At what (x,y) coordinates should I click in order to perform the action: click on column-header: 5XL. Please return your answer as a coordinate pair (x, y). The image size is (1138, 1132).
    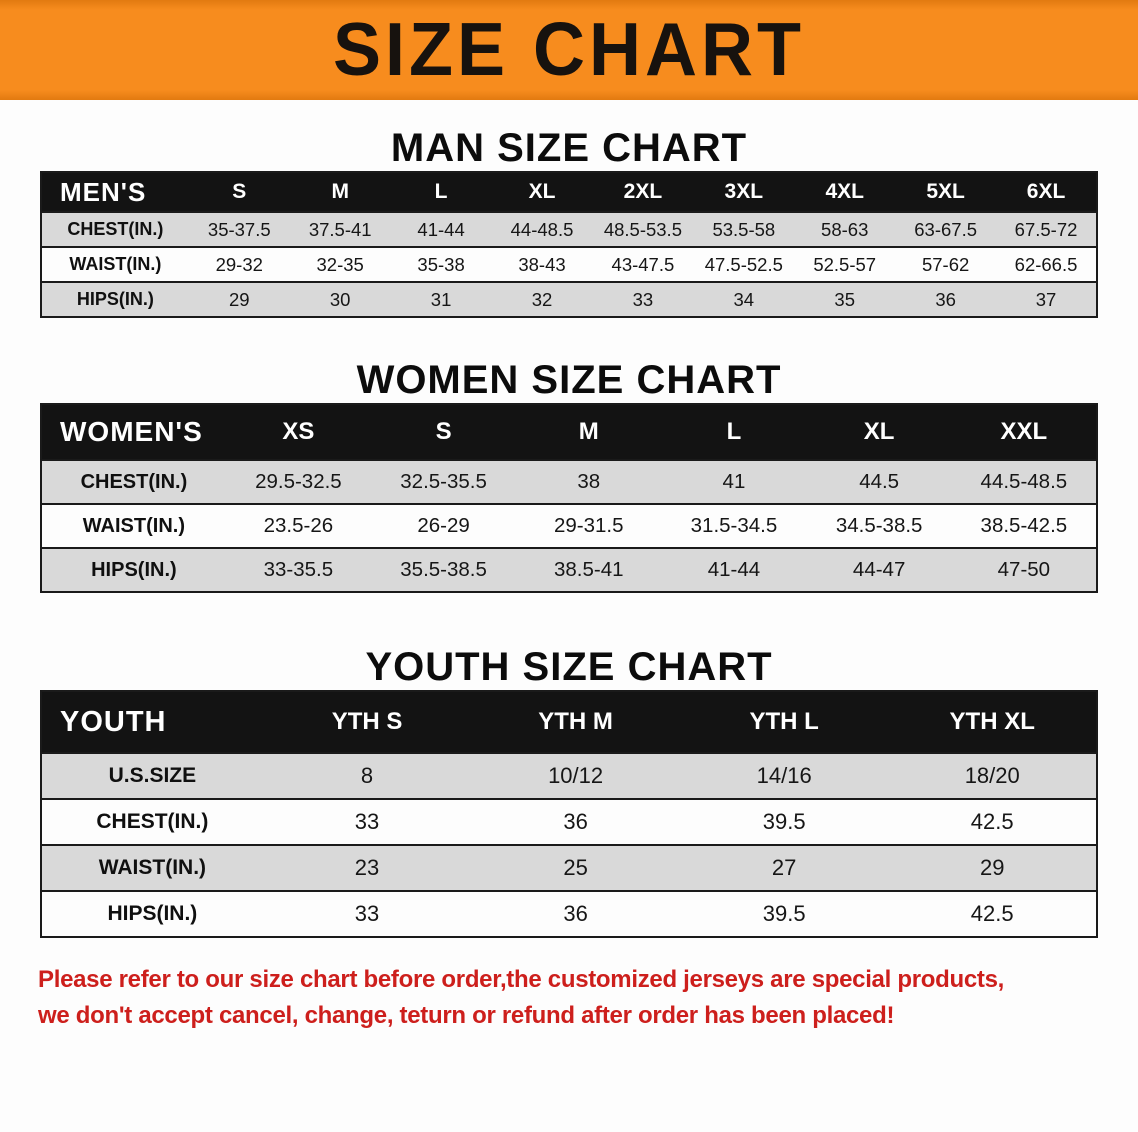
    Looking at the image, I should click on (946, 192).